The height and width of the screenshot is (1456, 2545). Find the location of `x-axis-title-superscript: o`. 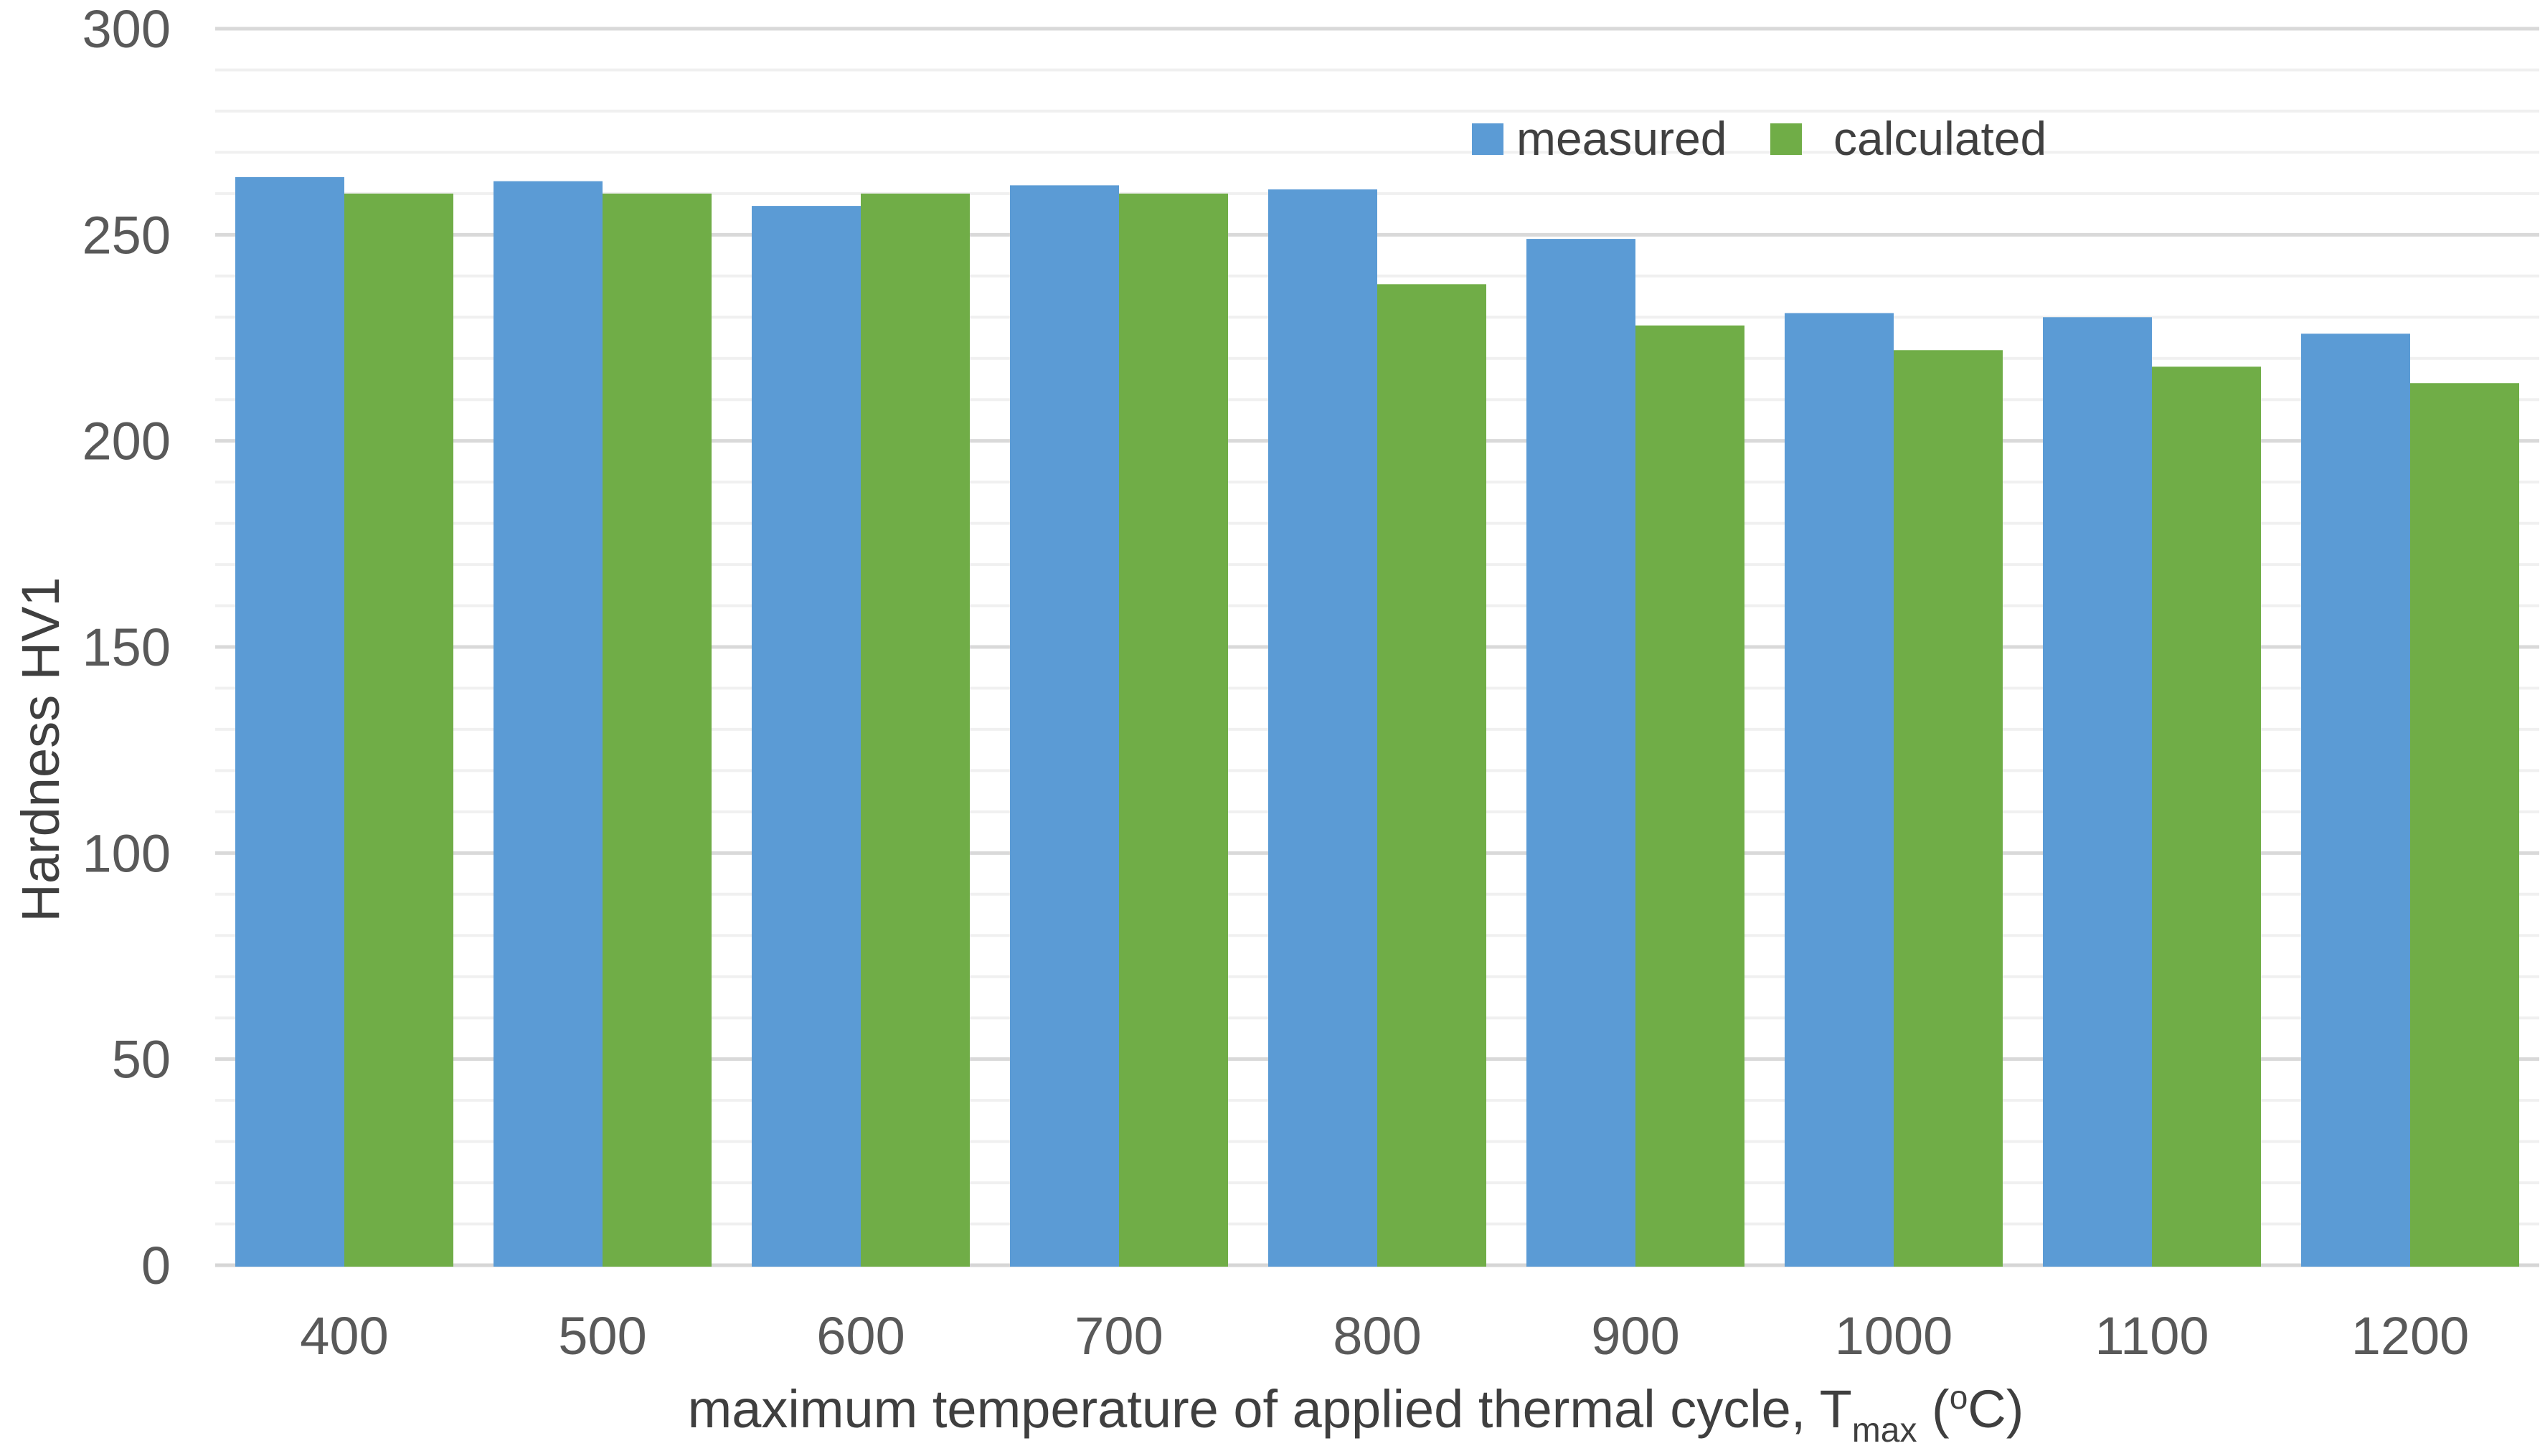

x-axis-title-superscript: o is located at coordinates (1959, 1397).